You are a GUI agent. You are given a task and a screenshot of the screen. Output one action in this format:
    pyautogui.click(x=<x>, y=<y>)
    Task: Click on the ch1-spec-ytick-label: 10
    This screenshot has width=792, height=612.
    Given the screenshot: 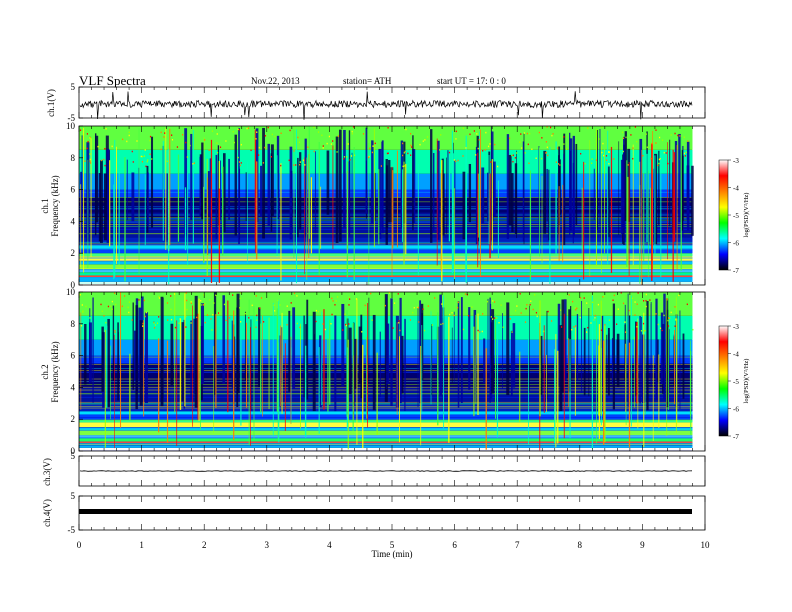 What is the action you would take?
    pyautogui.click(x=71, y=126)
    